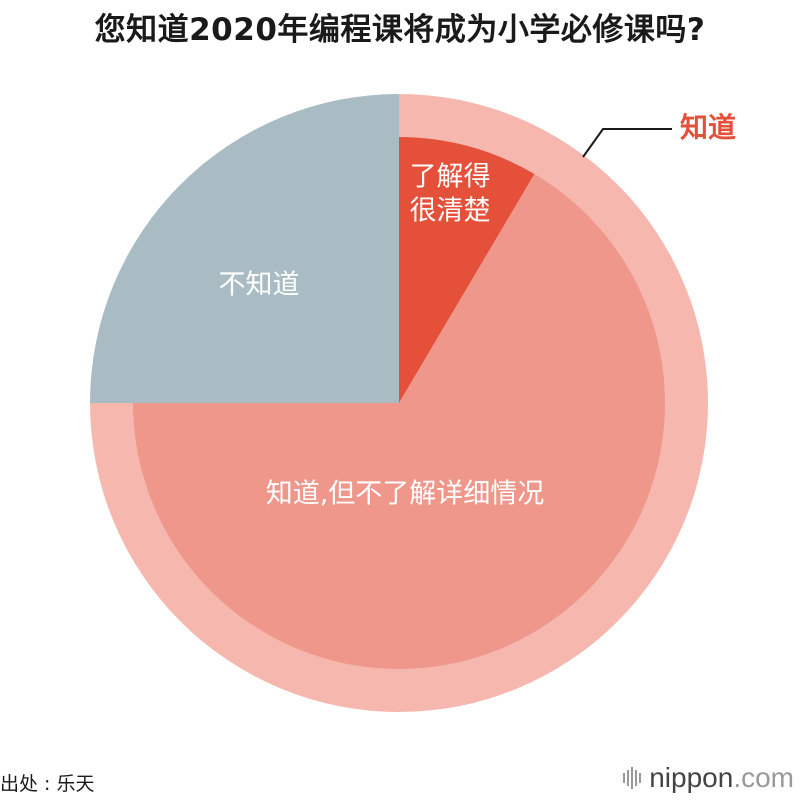 The image size is (800, 804). Describe the element at coordinates (259, 285) in the screenshot. I see `slice-label-2: 不知道` at that location.